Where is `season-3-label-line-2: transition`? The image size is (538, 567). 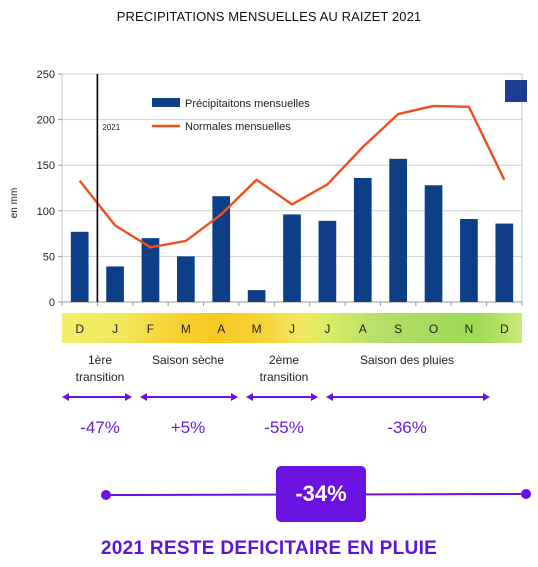 season-3-label-line-2: transition is located at coordinates (284, 377).